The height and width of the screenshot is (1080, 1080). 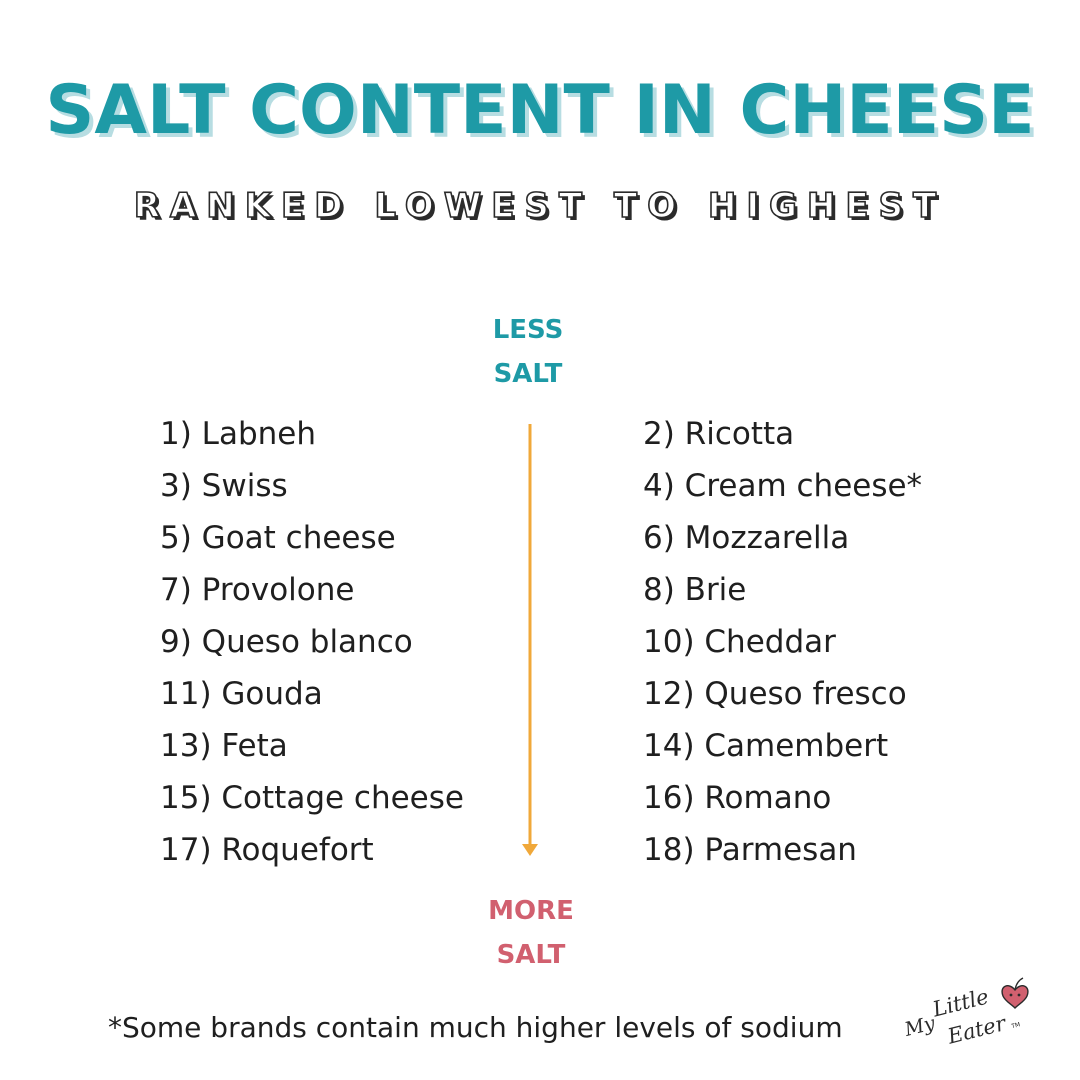 I want to click on list-item: 6) Mozzarella, so click(x=746, y=538).